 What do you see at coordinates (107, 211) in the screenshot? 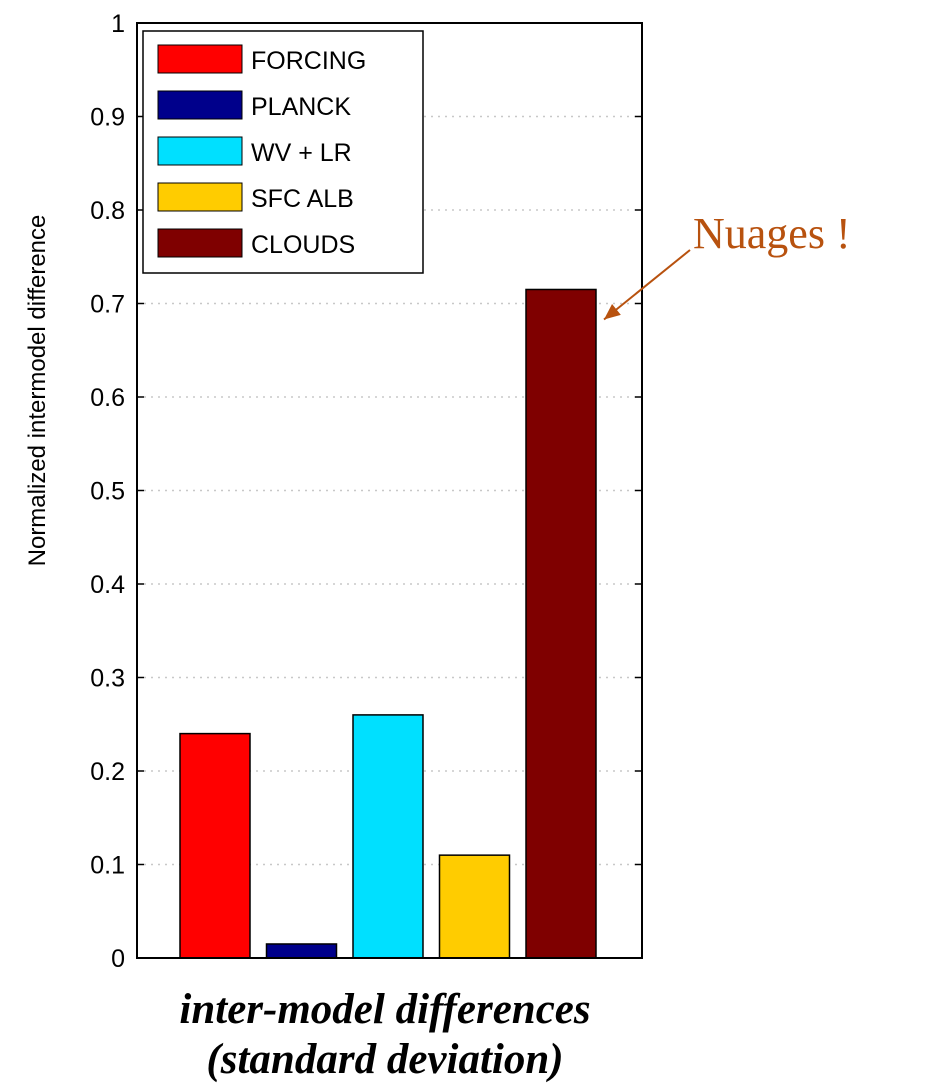
I see `y-tick-label: 0.8` at bounding box center [107, 211].